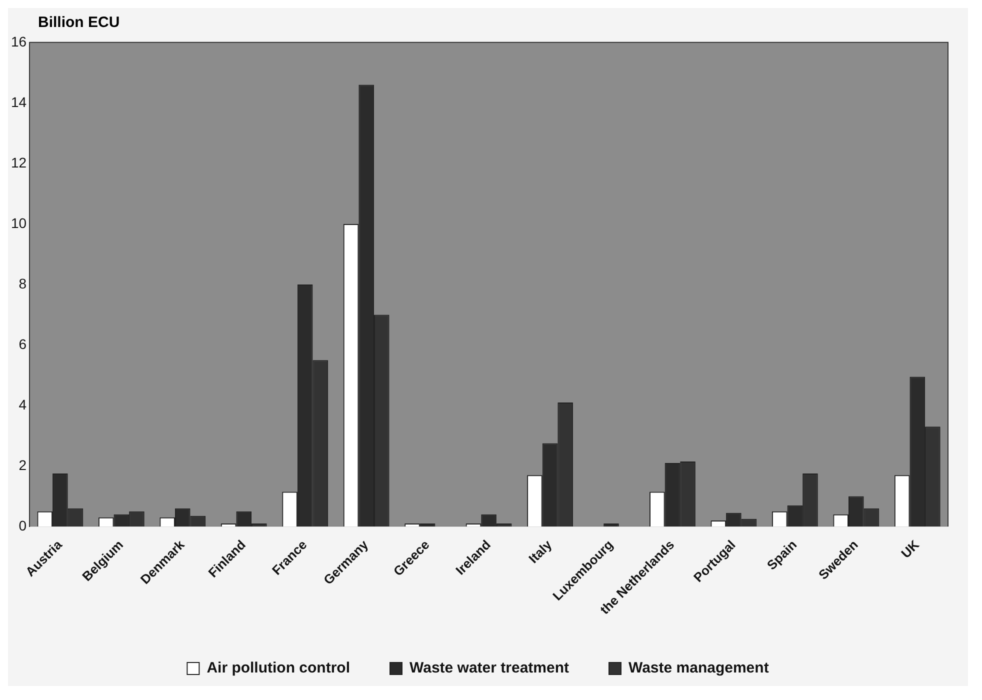 The height and width of the screenshot is (700, 982). What do you see at coordinates (22, 283) in the screenshot?
I see `y-tick-label: 8` at bounding box center [22, 283].